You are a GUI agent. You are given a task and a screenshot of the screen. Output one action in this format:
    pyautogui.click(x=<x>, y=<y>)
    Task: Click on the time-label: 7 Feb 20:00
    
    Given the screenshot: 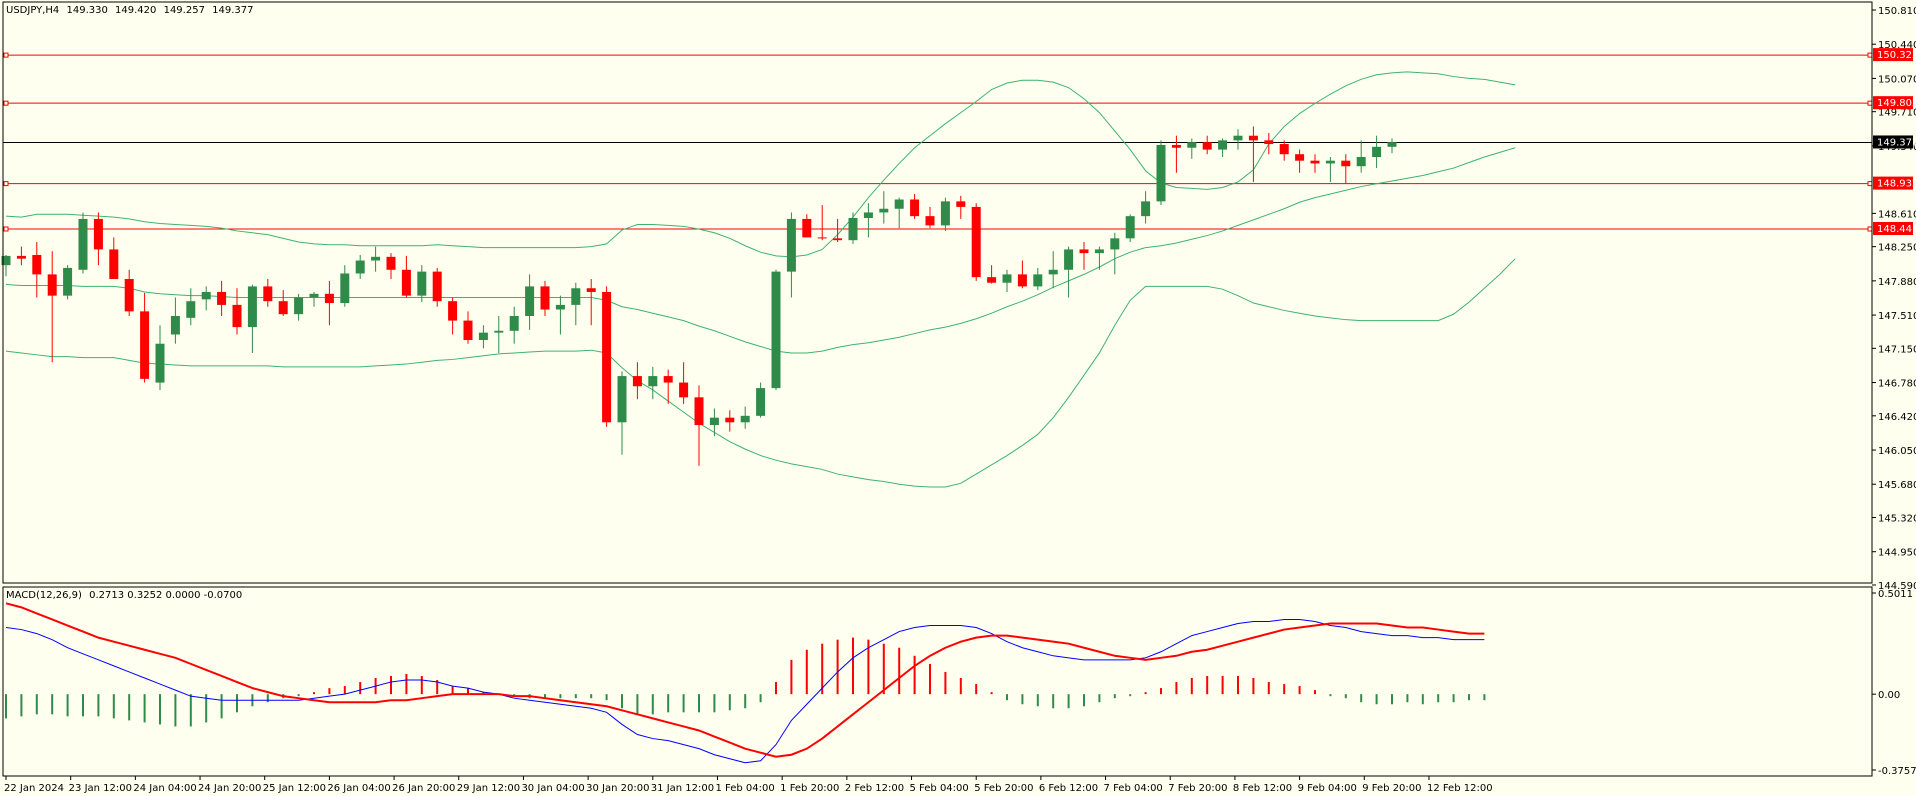 What is the action you would take?
    pyautogui.click(x=1197, y=788)
    